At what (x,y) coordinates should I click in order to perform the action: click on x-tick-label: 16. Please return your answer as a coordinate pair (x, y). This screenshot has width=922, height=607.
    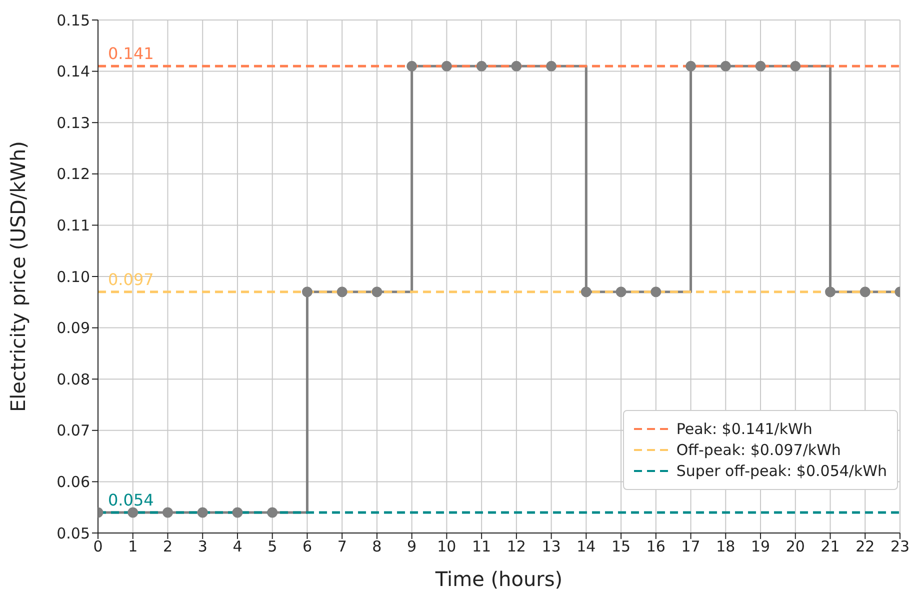
    Looking at the image, I should click on (656, 547).